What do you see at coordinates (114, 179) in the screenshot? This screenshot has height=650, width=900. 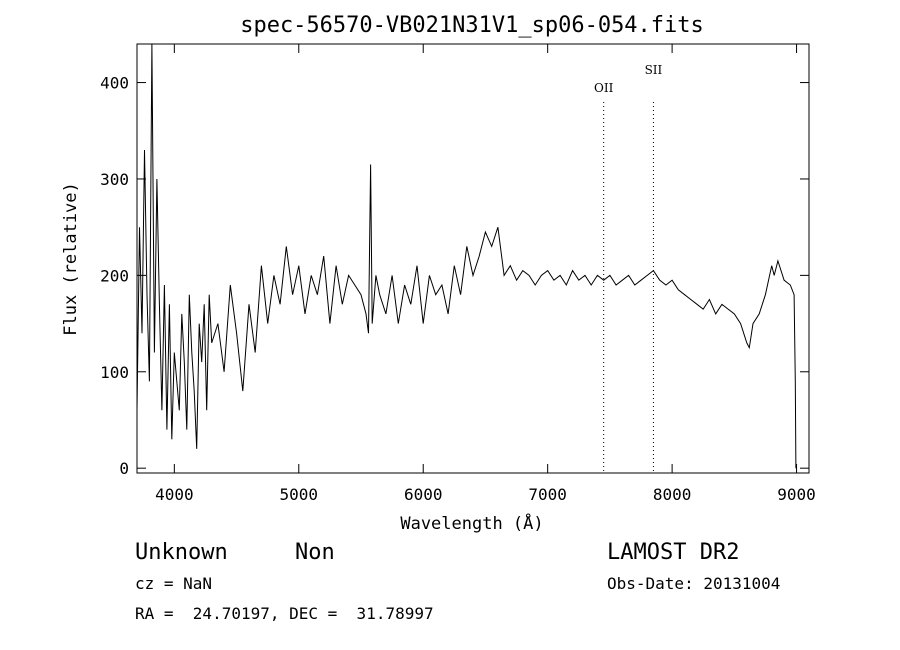 I see `y-tick-label: 300` at bounding box center [114, 179].